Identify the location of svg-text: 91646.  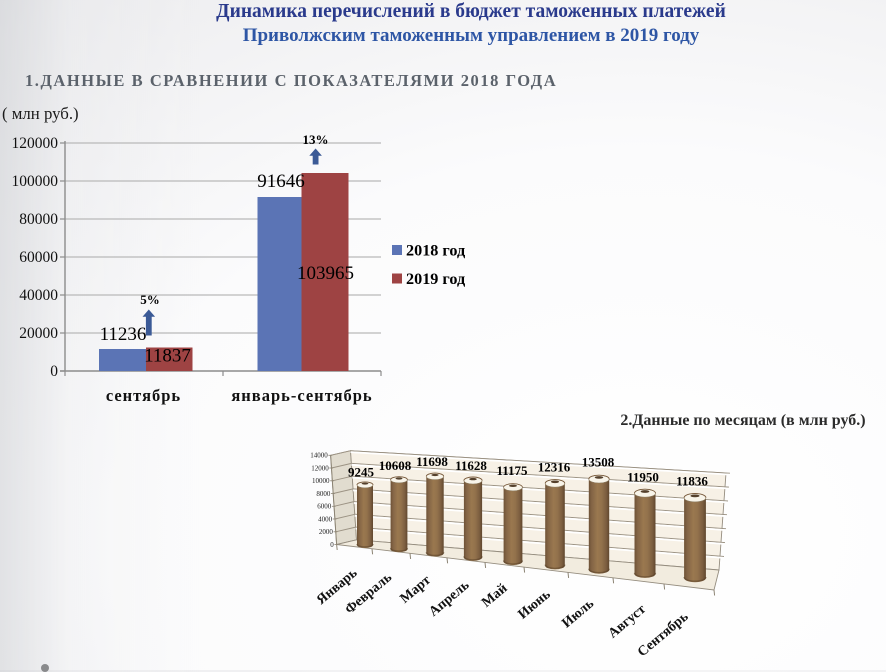
(281, 181).